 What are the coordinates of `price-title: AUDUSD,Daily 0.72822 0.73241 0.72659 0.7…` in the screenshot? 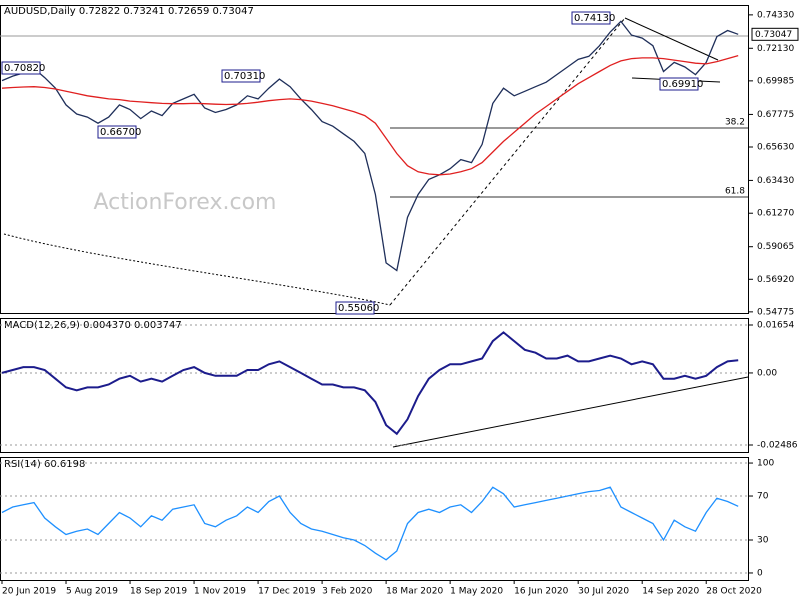 It's located at (129, 11).